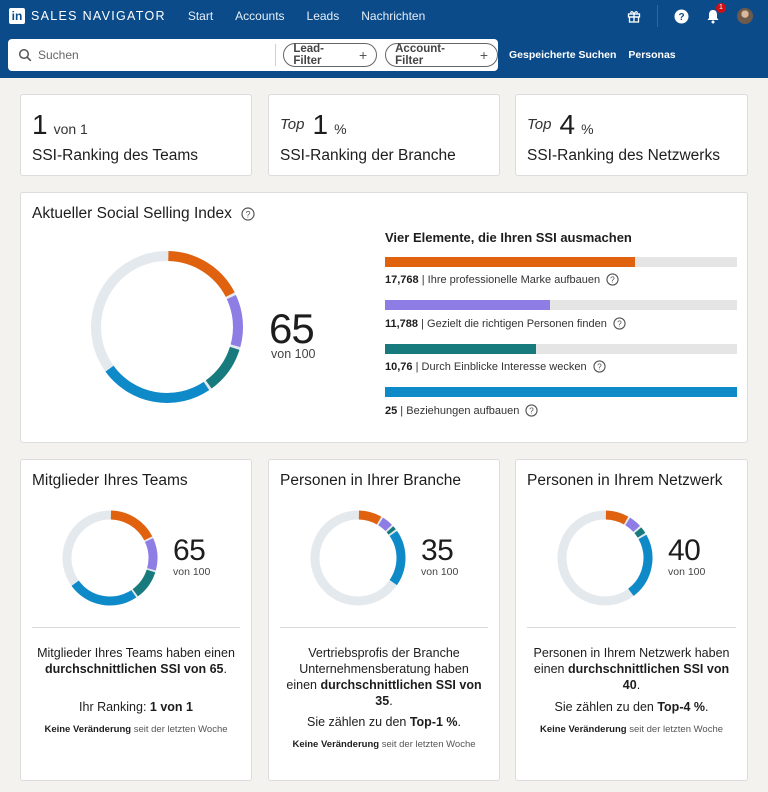 This screenshot has height=792, width=768. Describe the element at coordinates (384, 627) in the screenshot. I see `divider` at that location.